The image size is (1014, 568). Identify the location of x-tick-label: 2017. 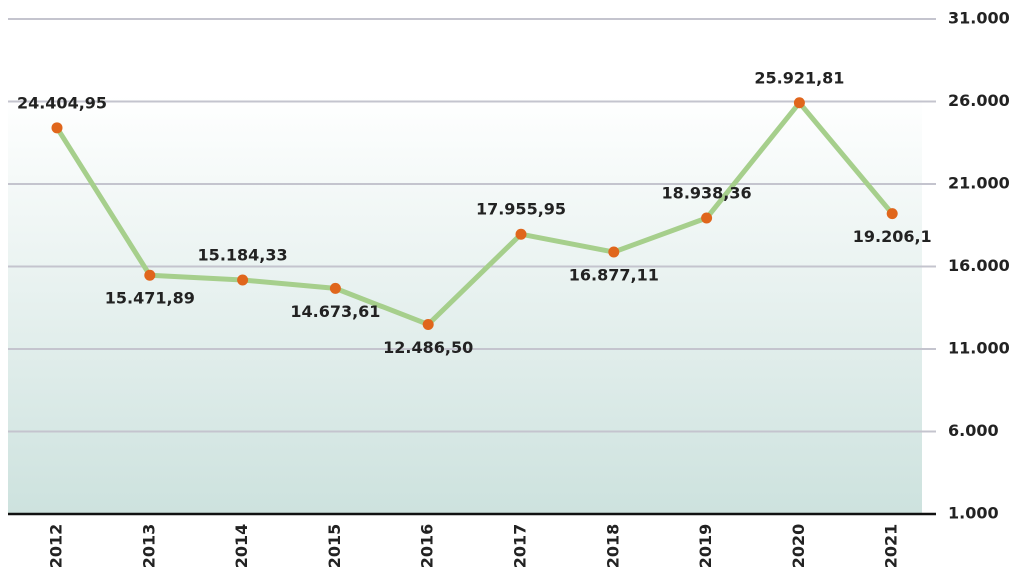
(520, 546).